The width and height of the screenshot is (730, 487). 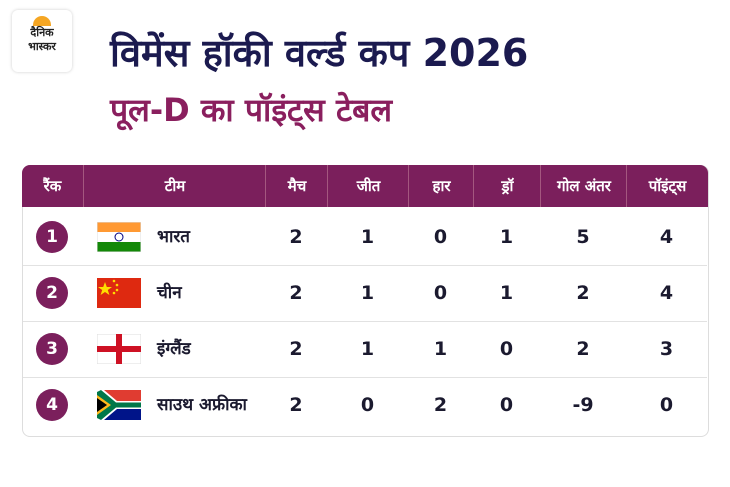 I want to click on header-cell: रैंक, so click(x=52, y=186).